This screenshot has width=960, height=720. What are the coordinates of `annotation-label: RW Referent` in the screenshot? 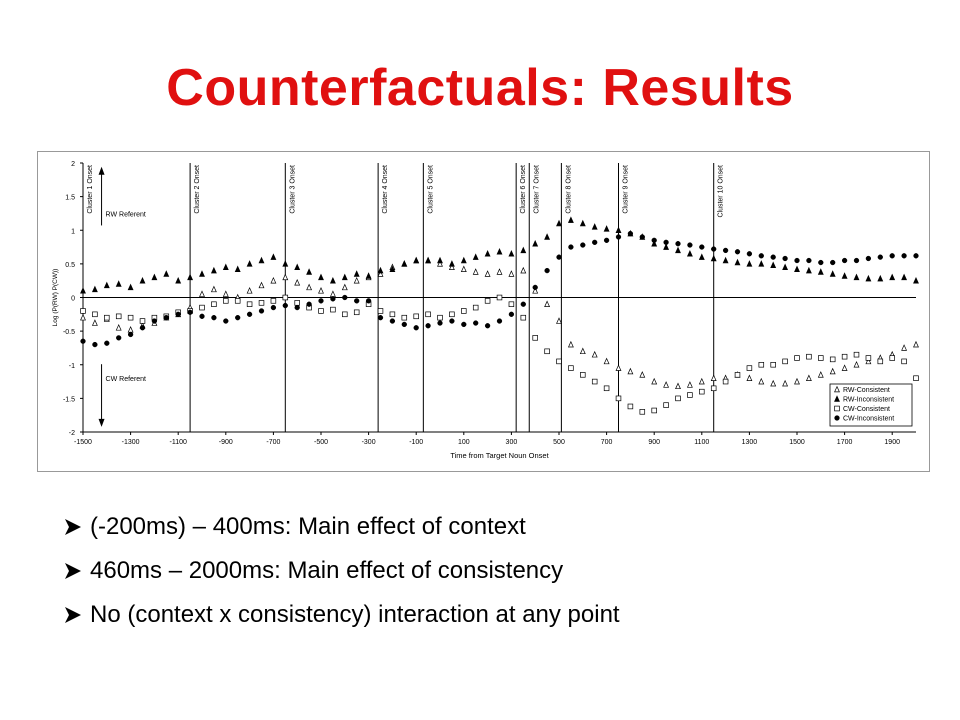 It's located at (126, 214).